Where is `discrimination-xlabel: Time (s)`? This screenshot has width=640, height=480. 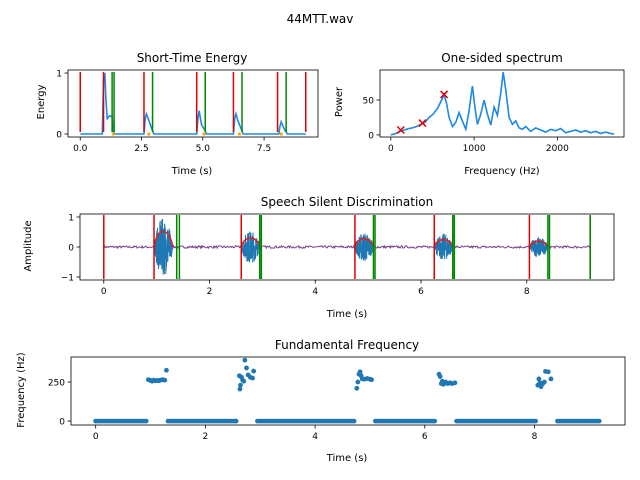 discrimination-xlabel: Time (s) is located at coordinates (347, 314).